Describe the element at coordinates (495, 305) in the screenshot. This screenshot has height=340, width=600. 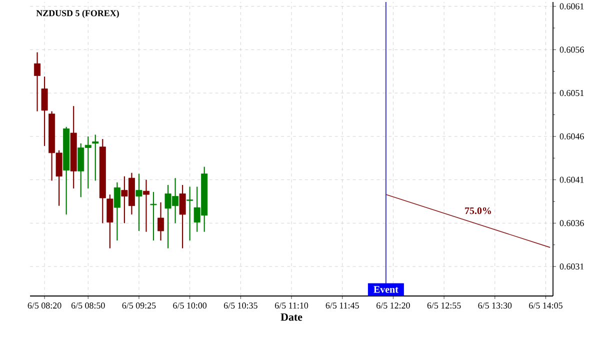
I see `x-tick-label: 6/5 13:30` at that location.